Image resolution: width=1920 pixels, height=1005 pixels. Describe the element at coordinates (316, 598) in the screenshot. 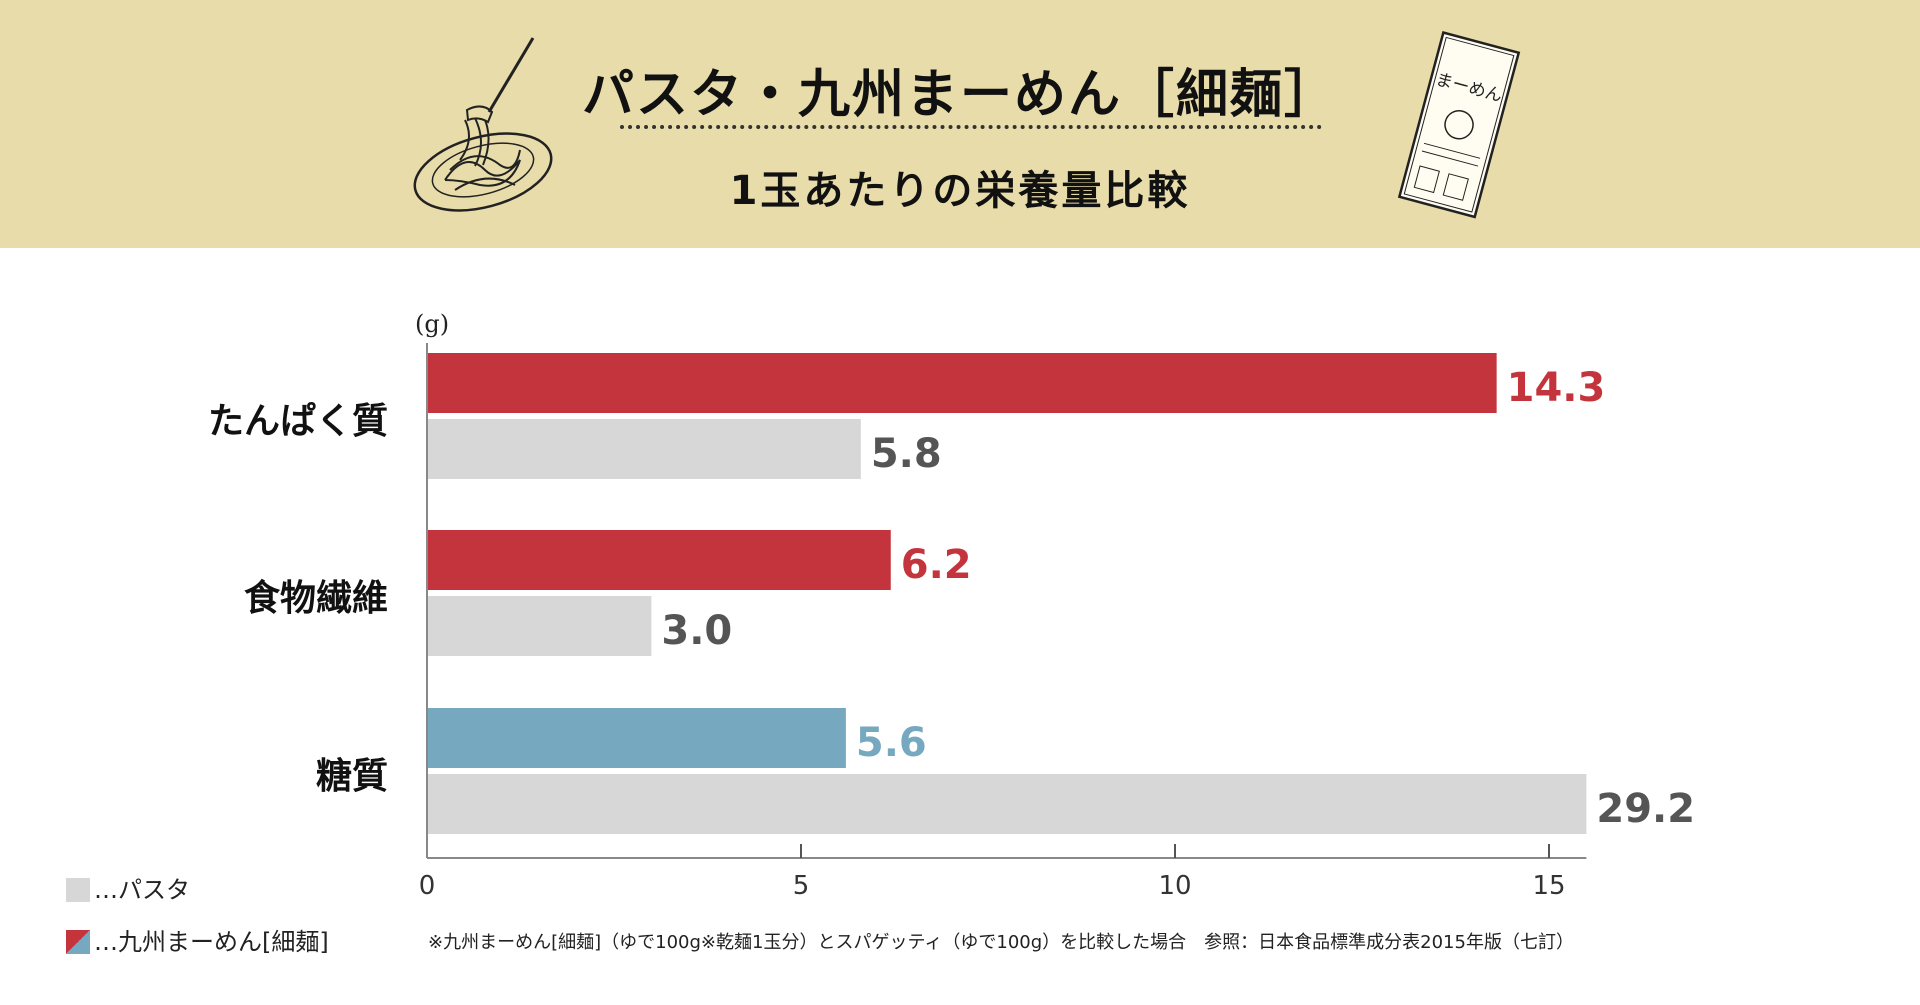

I see `category-label: 食物繊維` at that location.